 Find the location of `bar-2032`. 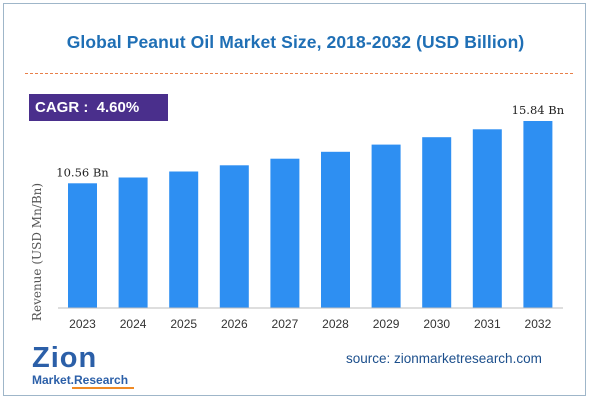

bar-2032 is located at coordinates (538, 214).